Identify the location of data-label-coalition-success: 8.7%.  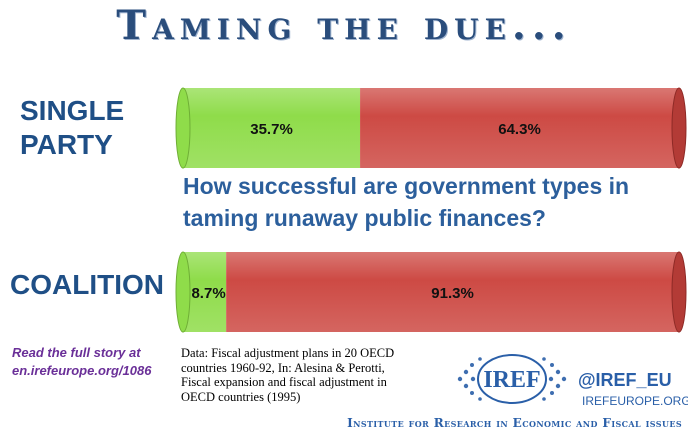
(208, 293).